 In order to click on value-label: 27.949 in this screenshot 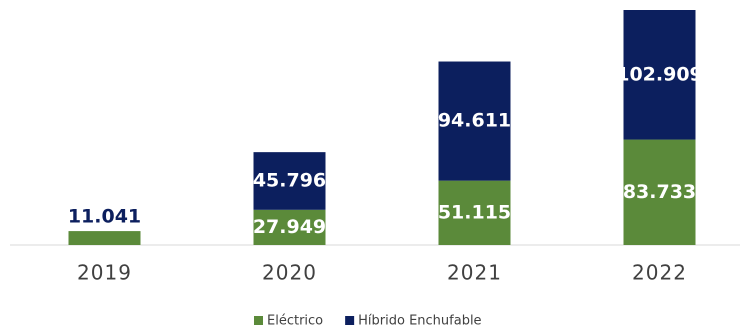, I will do `click(289, 227)`.